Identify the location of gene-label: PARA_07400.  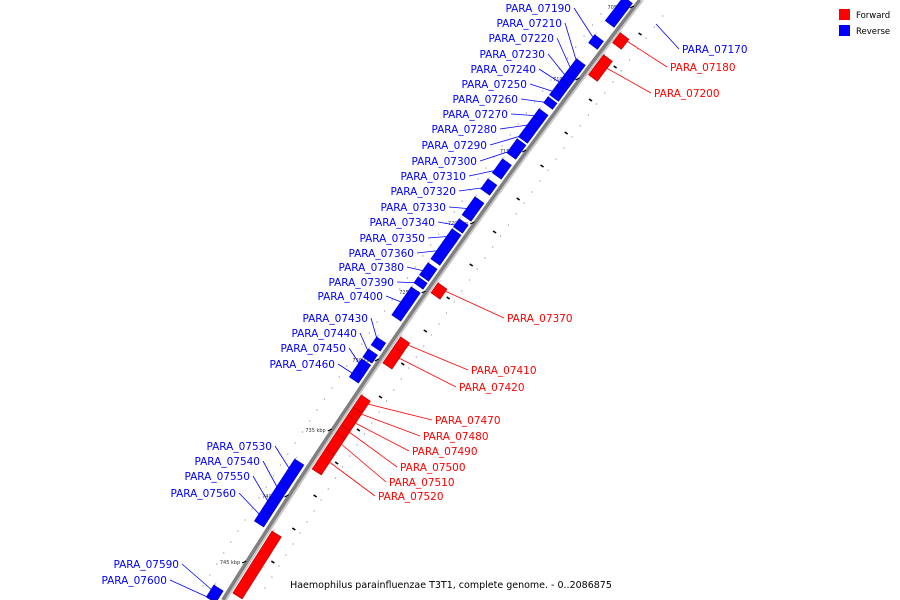
(350, 297).